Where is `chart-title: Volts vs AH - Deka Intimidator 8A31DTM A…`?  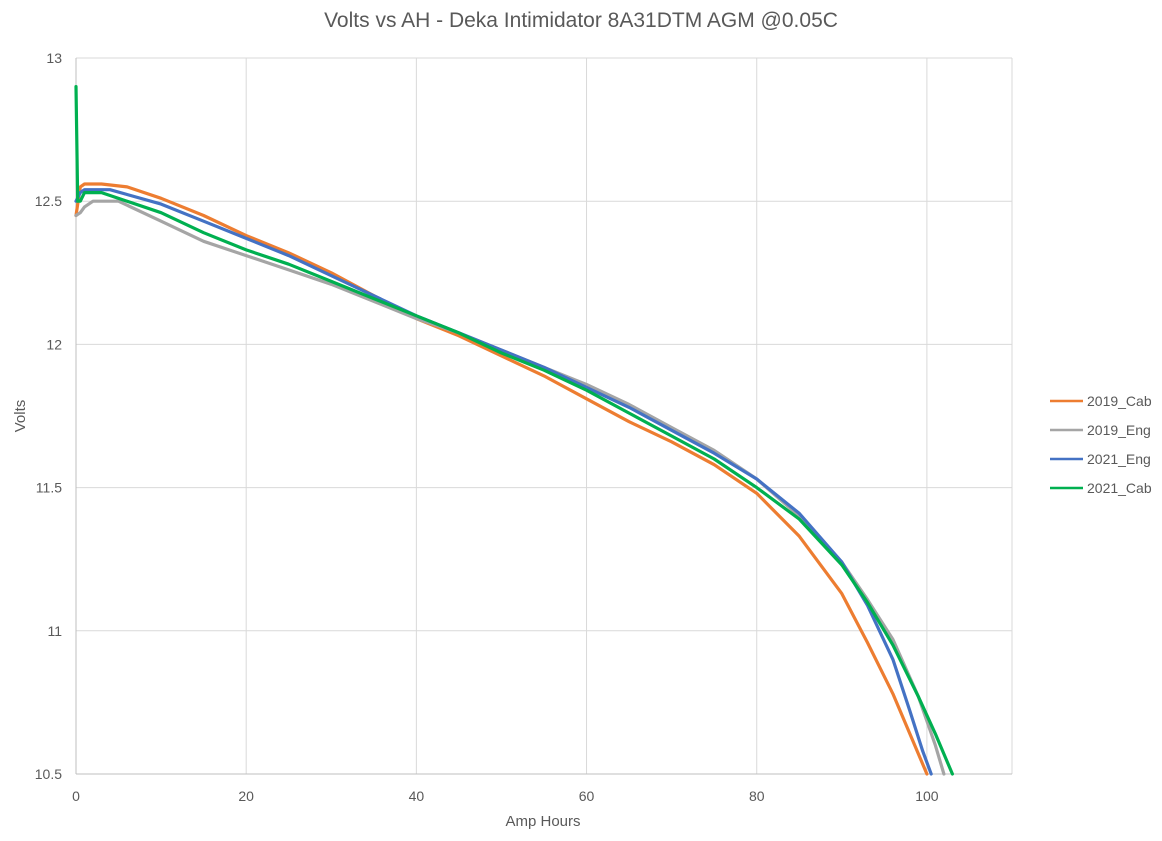 chart-title: Volts vs AH - Deka Intimidator 8A31DTM A… is located at coordinates (581, 20).